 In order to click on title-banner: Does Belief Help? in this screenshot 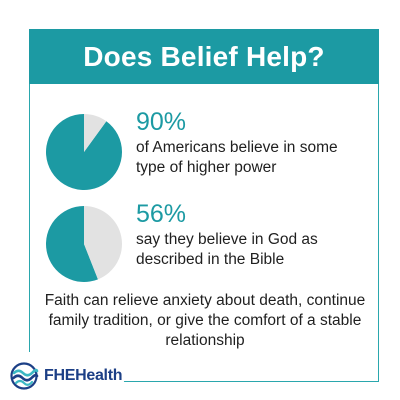, I will do `click(204, 56)`.